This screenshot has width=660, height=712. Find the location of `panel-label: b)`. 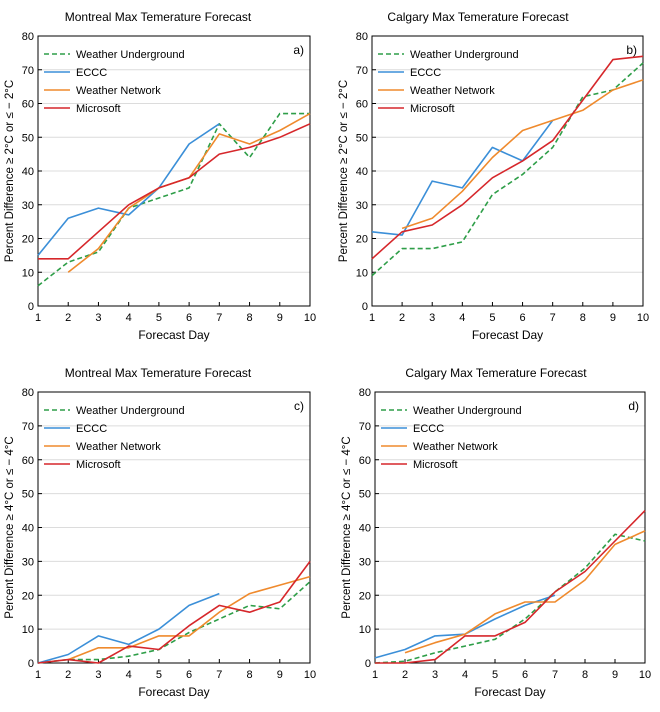

panel-label: b) is located at coordinates (631, 50).